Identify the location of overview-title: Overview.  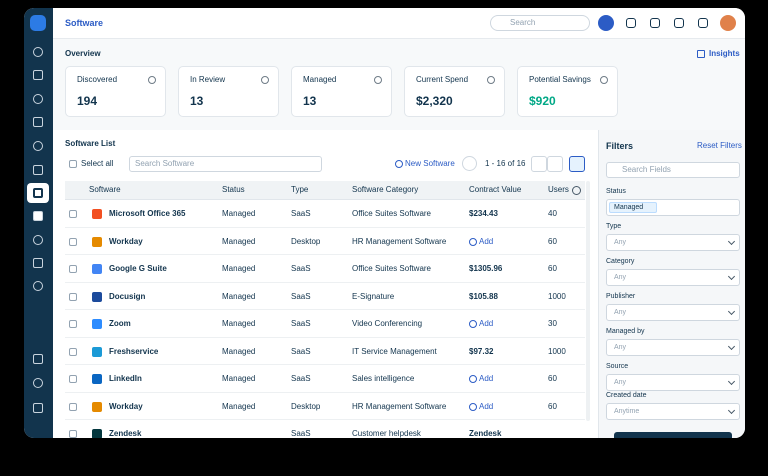
(83, 53).